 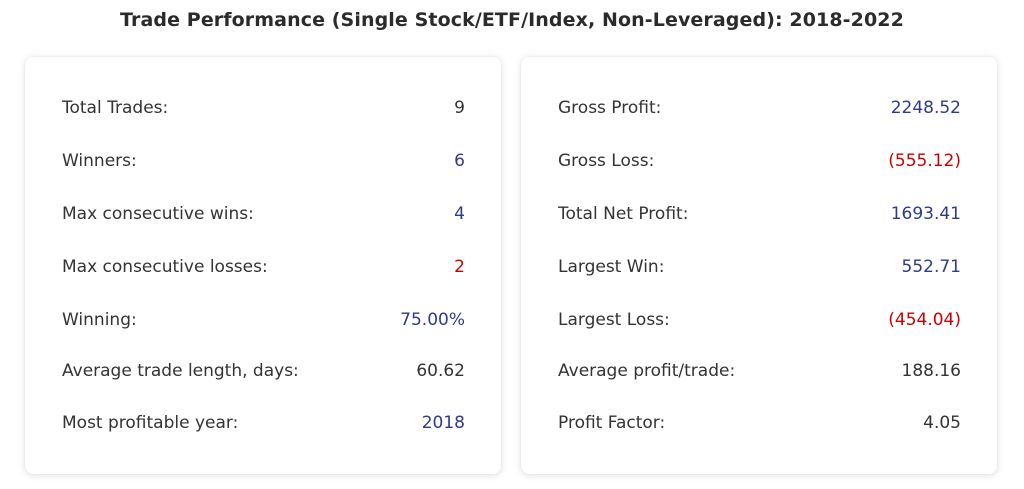 I want to click on stat-row-total-net-profit: Total Net Profit: 1693.41, so click(x=759, y=214).